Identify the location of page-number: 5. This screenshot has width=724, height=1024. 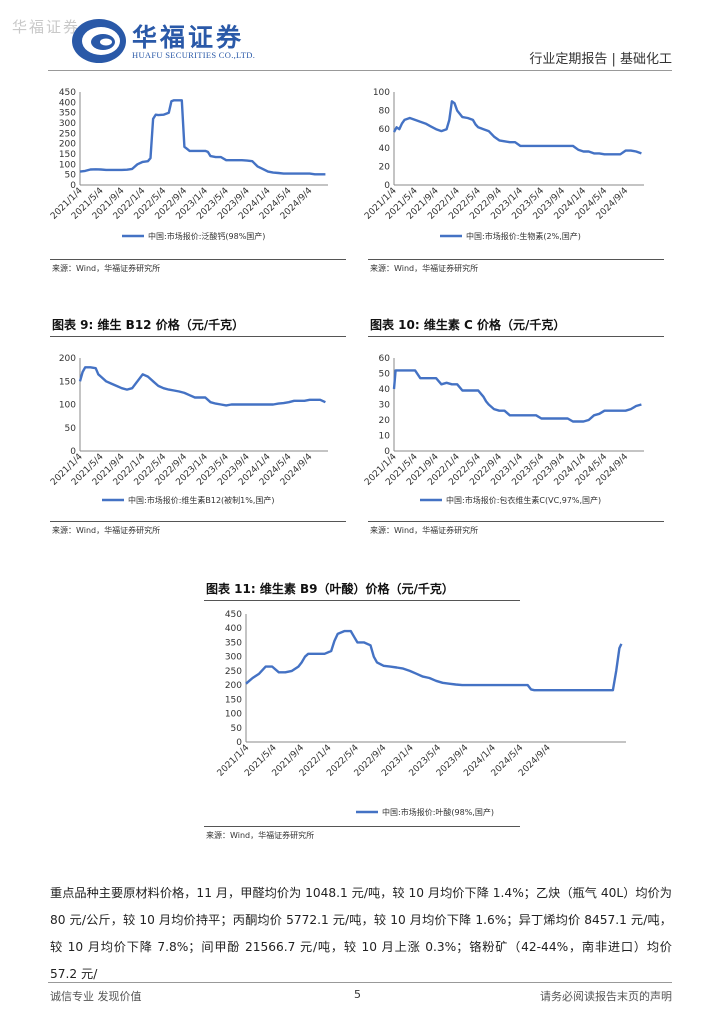
(357, 994).